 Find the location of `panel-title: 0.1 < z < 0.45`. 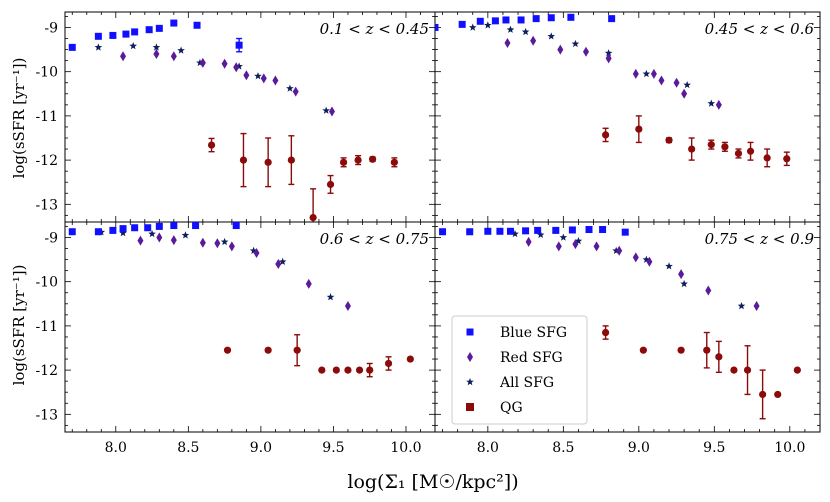

panel-title: 0.1 < z < 0.45 is located at coordinates (374, 29).